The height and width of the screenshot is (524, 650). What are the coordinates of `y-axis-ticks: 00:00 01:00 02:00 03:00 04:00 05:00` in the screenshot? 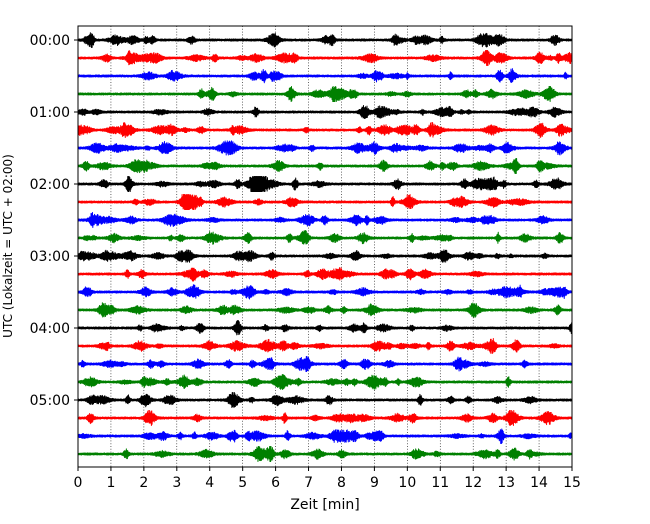 It's located at (54, 221).